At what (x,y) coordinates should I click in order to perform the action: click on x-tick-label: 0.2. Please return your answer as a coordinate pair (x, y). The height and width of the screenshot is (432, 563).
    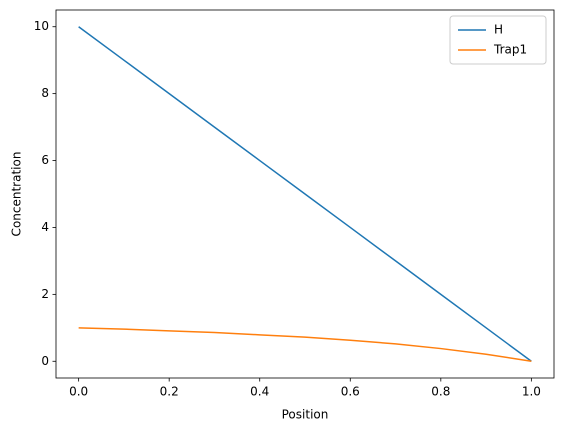
    Looking at the image, I should click on (169, 392).